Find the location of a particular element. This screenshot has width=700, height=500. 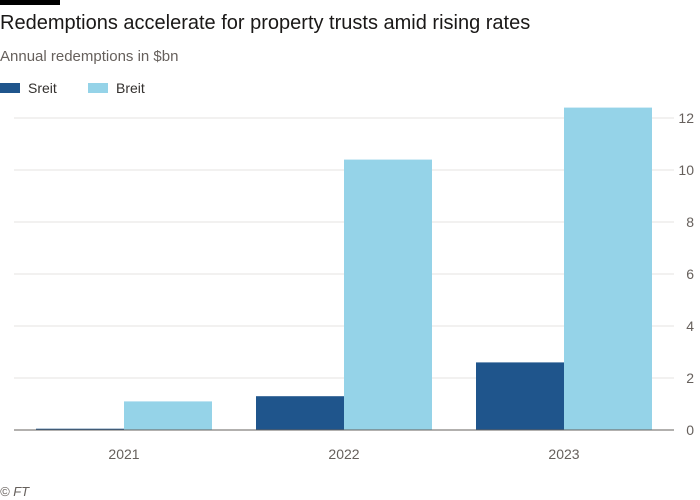

bar-breit-2022 is located at coordinates (388, 294).